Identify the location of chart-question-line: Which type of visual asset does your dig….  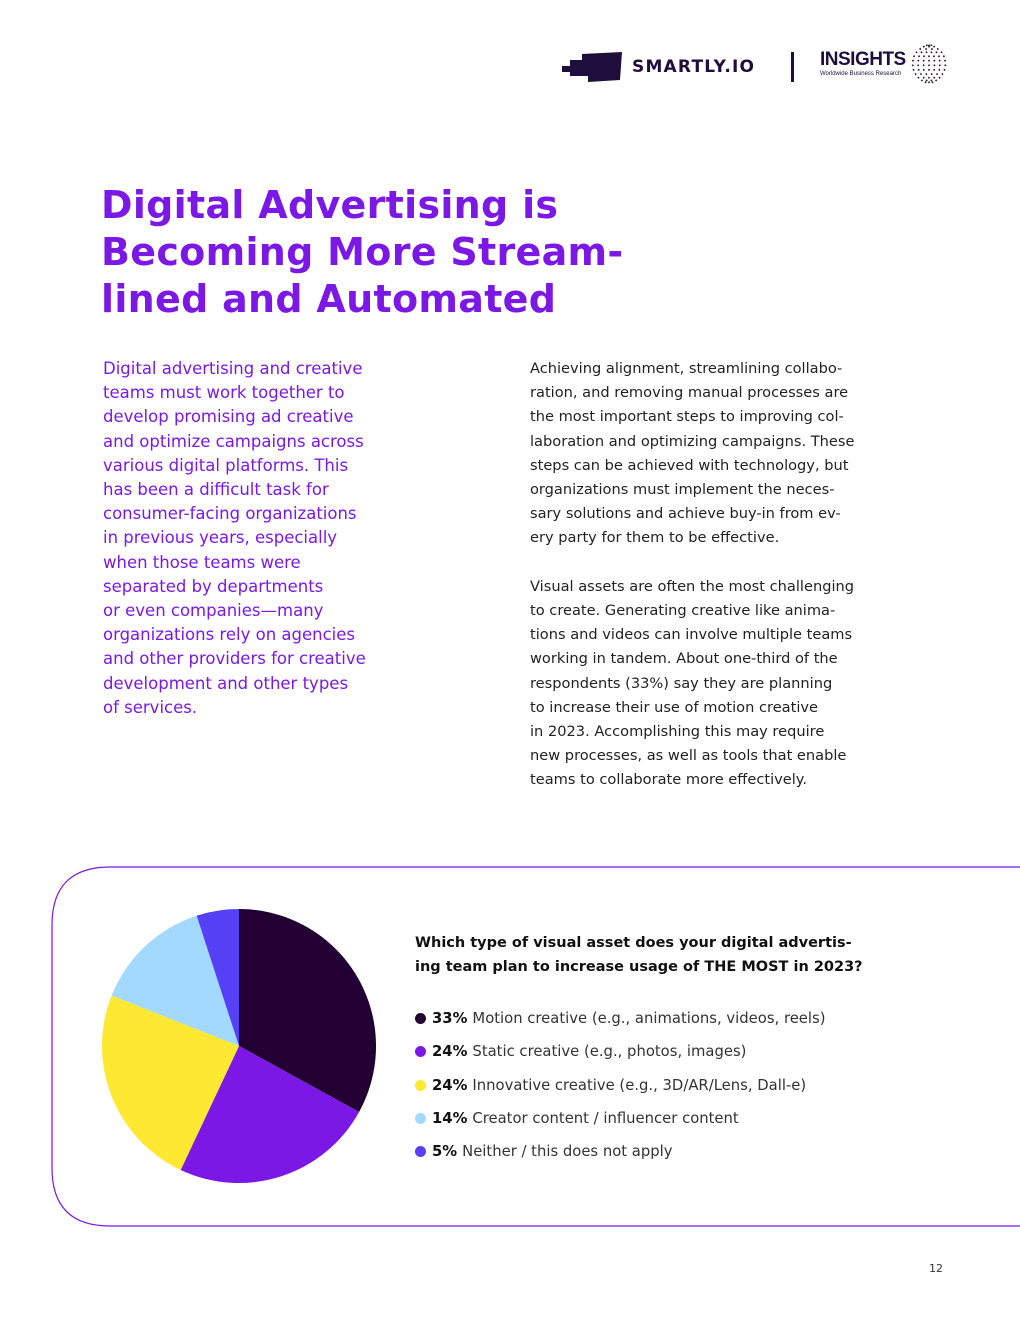
(633, 943).